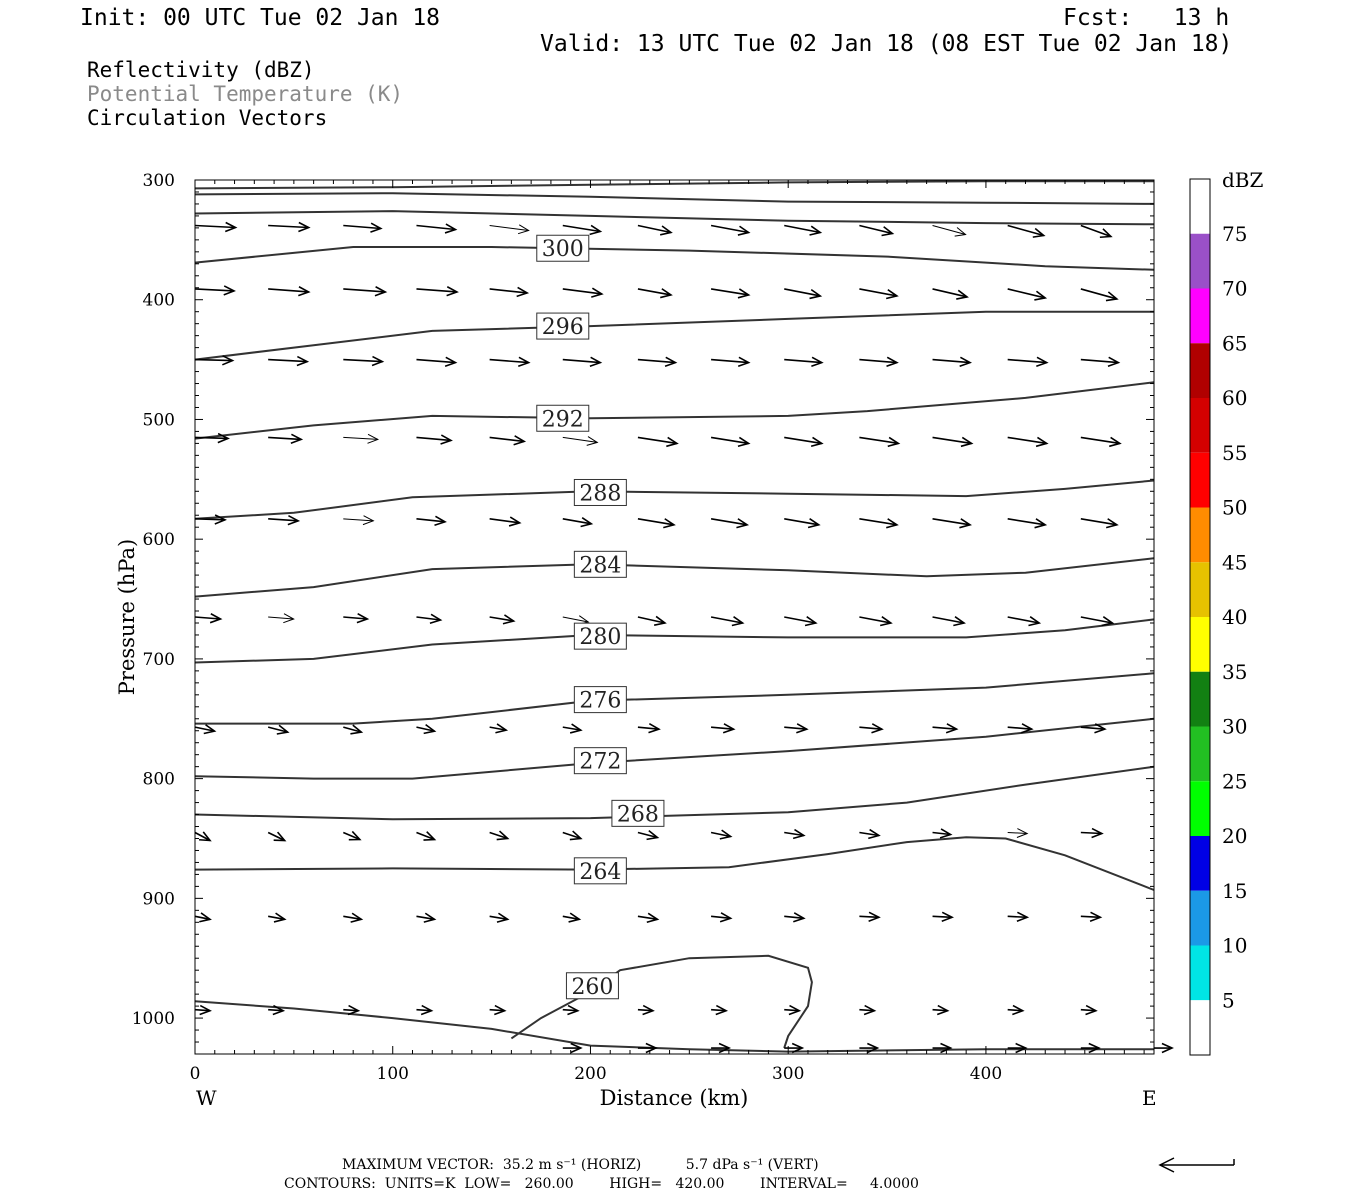 Image resolution: width=1350 pixels, height=1200 pixels. What do you see at coordinates (1218, 617) in the screenshot?
I see `colorbar: 5 10 15 20 25 30 35 40 45 50 55 60 65 70 75` at bounding box center [1218, 617].